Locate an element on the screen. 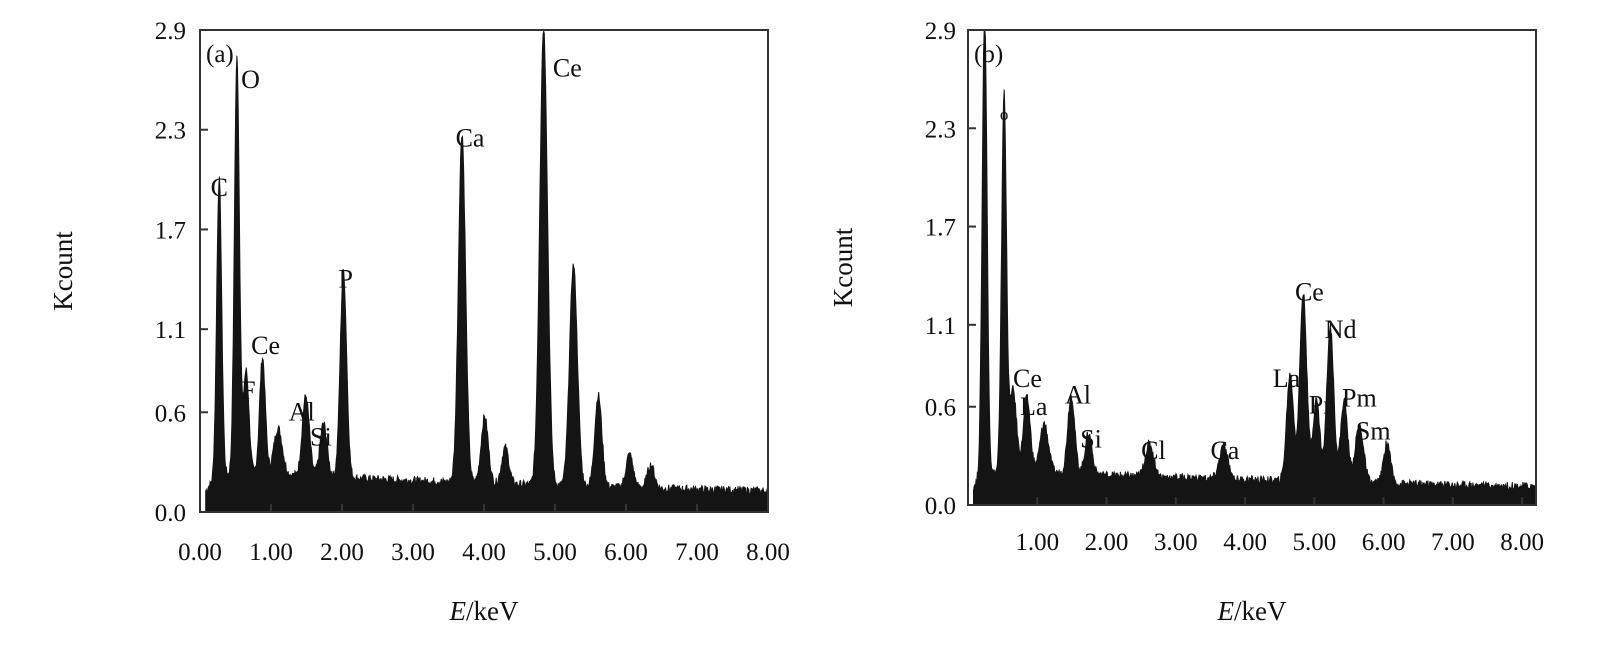 This screenshot has width=1606, height=658. peak-label: P is located at coordinates (345, 279).